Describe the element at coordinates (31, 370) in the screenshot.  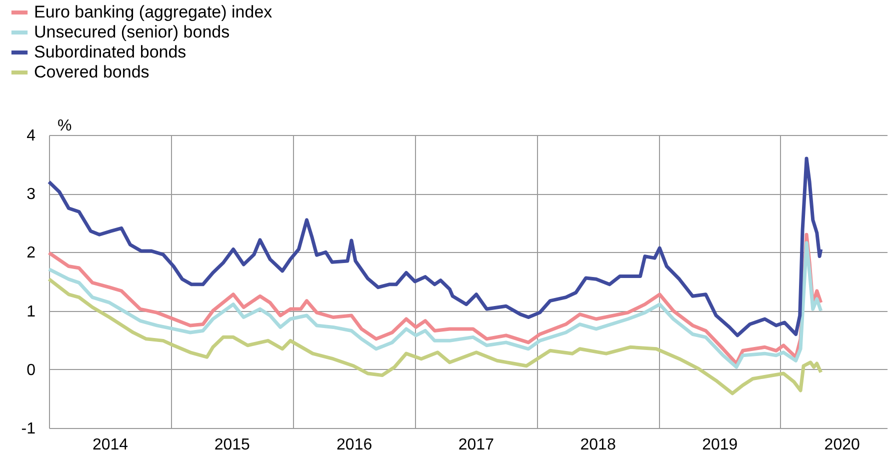
I see `y-tick-label: 0` at that location.